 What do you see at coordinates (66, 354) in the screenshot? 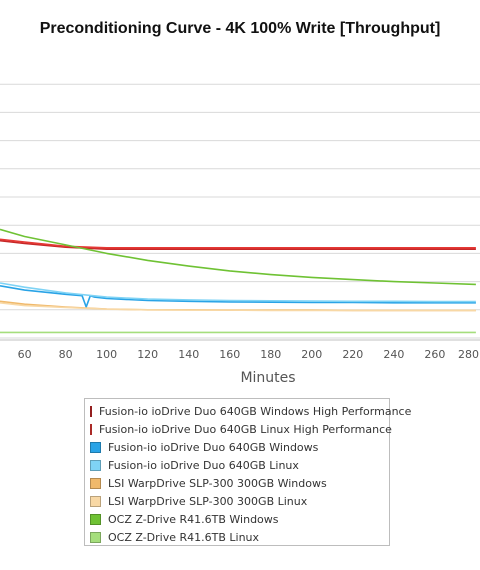
I see `x-tick-label: 80` at bounding box center [66, 354].